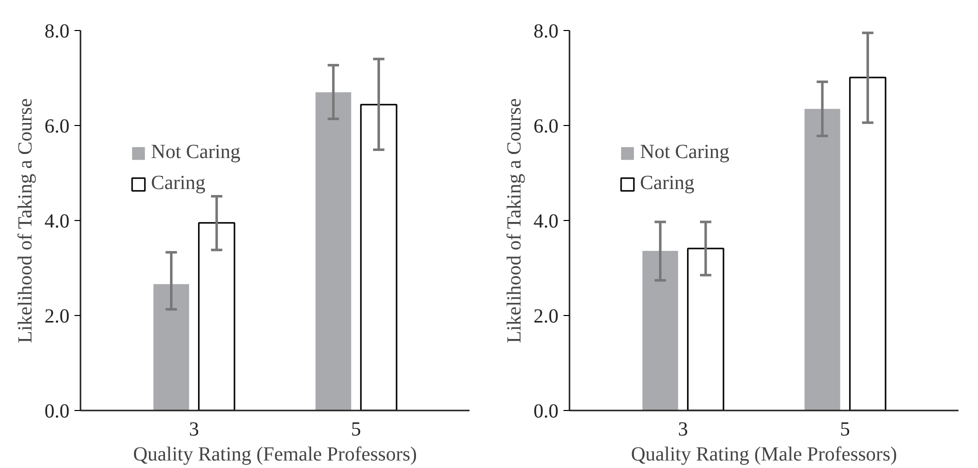  What do you see at coordinates (764, 455) in the screenshot?
I see `x-axis-title: Quality Rating (Male Professors)` at bounding box center [764, 455].